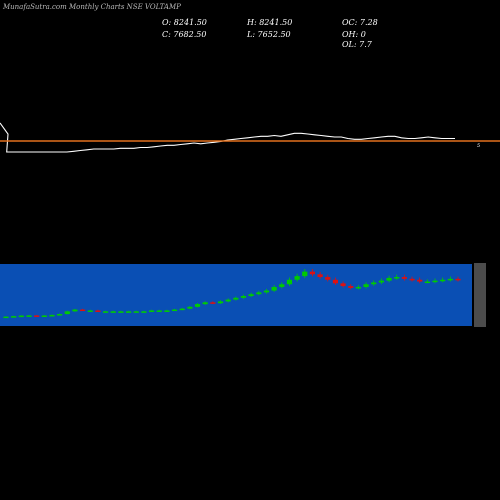  Describe the element at coordinates (269, 34) in the screenshot. I see `ohlc-low: L: 7652.50` at that location.